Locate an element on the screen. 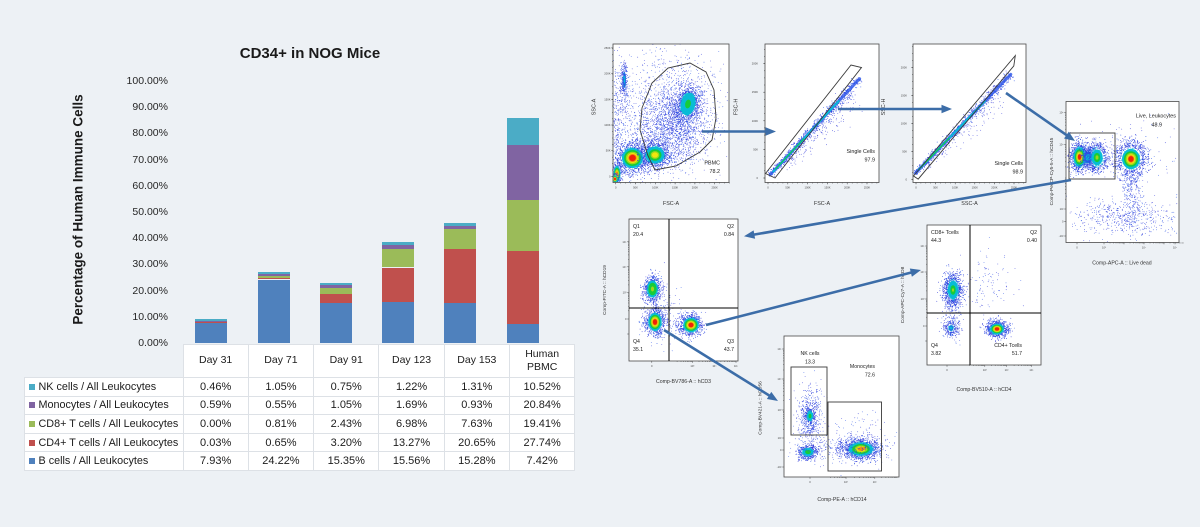 This screenshot has width=1200, height=527. svg-text: 0.40 is located at coordinates (1032, 241).